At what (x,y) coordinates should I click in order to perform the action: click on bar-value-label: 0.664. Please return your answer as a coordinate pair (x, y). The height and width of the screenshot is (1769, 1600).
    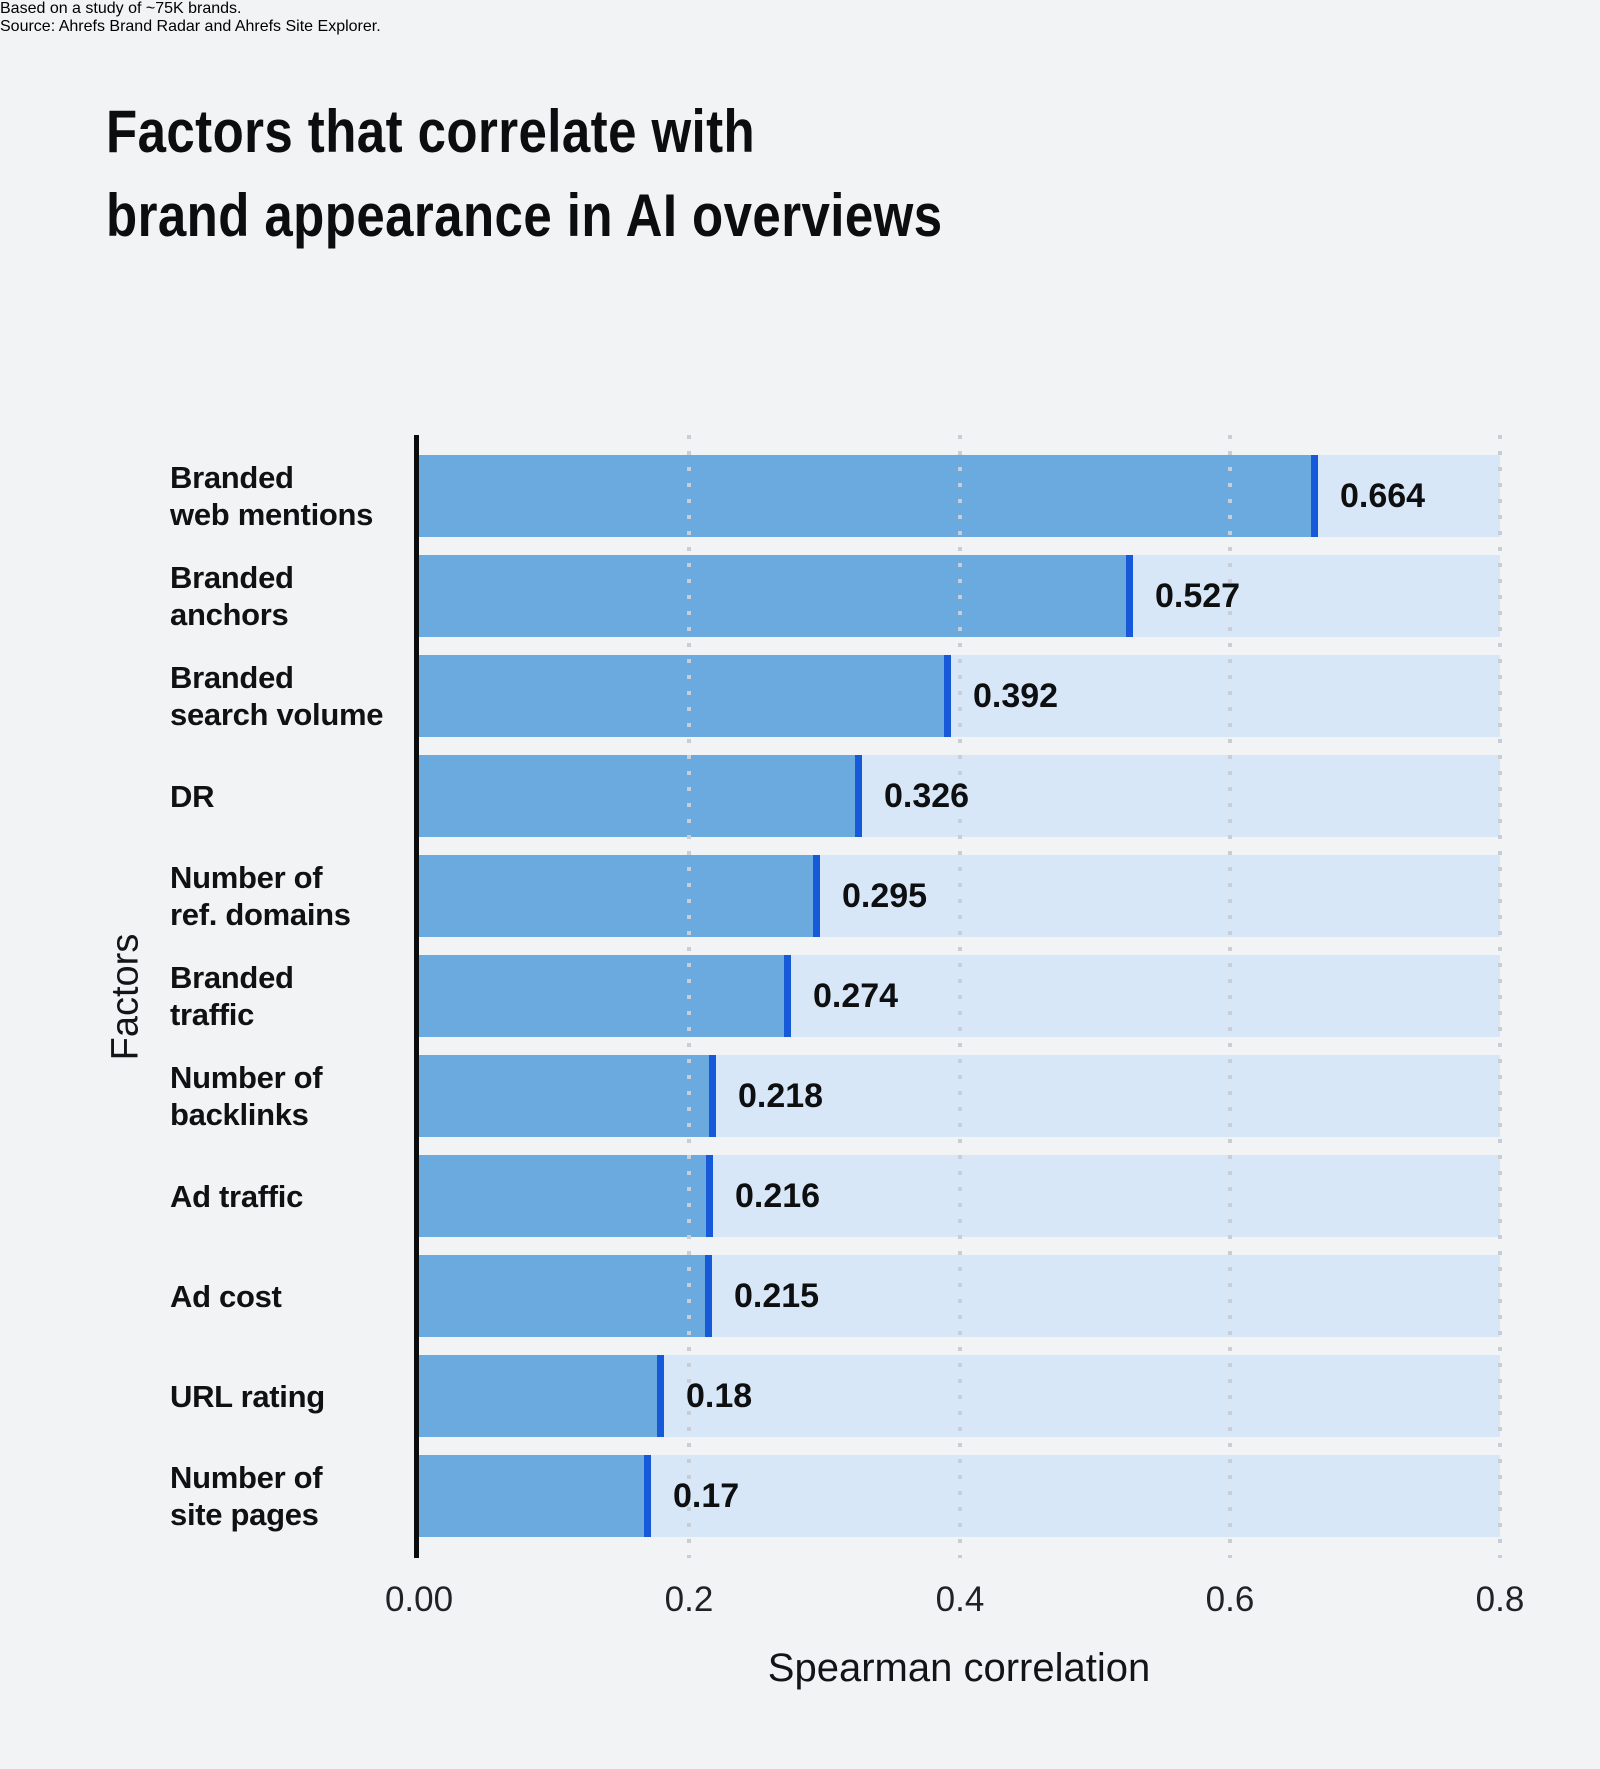
    Looking at the image, I should click on (1383, 496).